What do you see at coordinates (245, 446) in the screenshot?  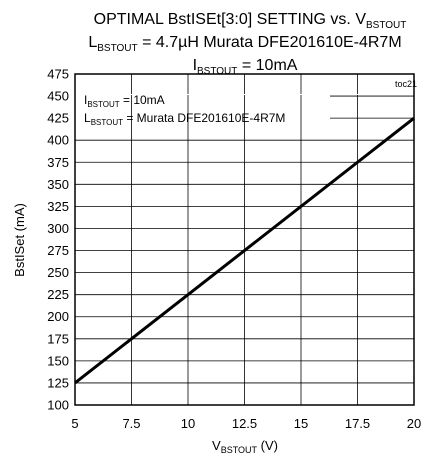 I see `x-axis-label: VBSTOUT (V)` at bounding box center [245, 446].